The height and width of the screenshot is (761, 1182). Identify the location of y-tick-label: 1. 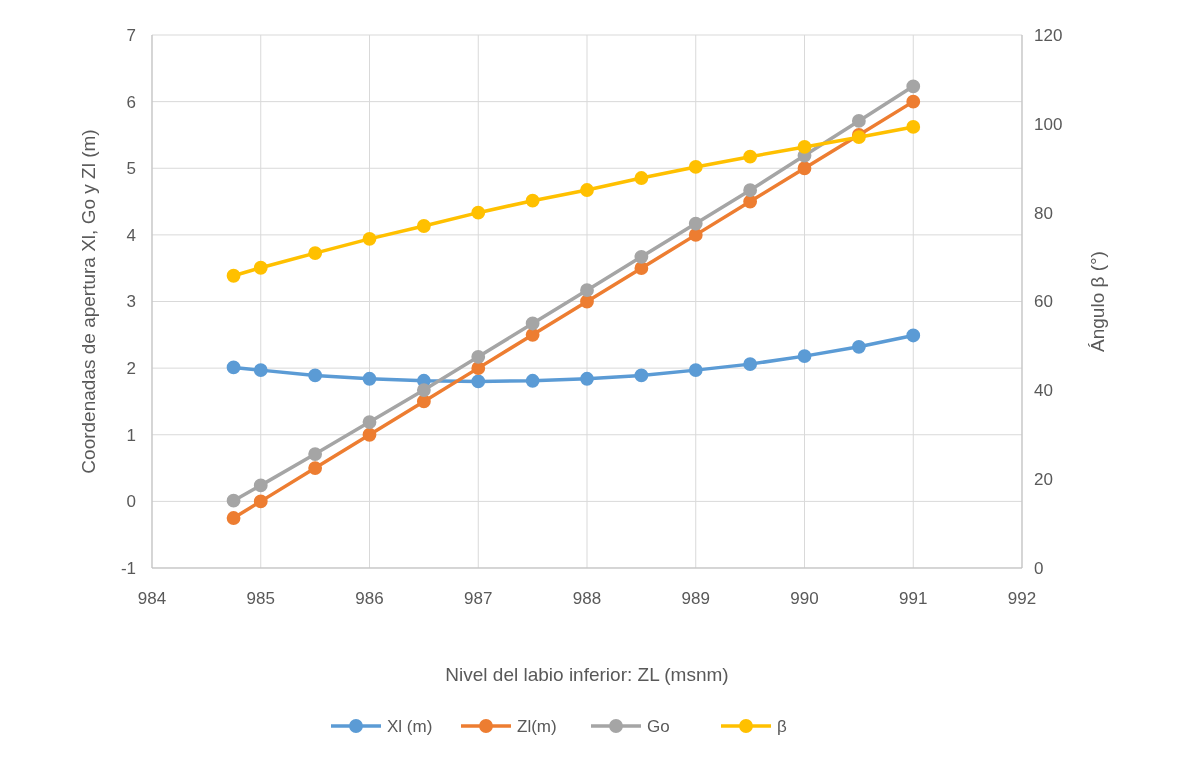
(131, 435).